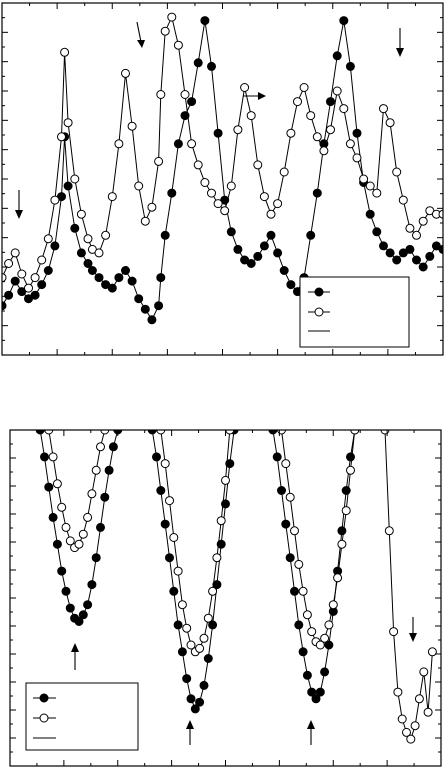  What do you see at coordinates (44, 718) in the screenshot?
I see `bottom-legend-open-marker` at bounding box center [44, 718].